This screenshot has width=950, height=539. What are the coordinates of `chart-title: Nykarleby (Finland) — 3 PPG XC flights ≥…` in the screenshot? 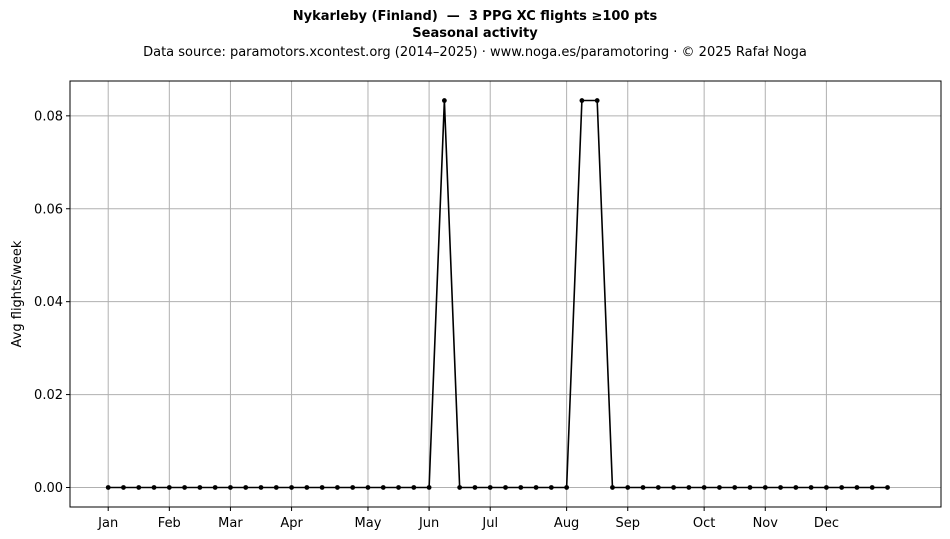 It's located at (475, 16).